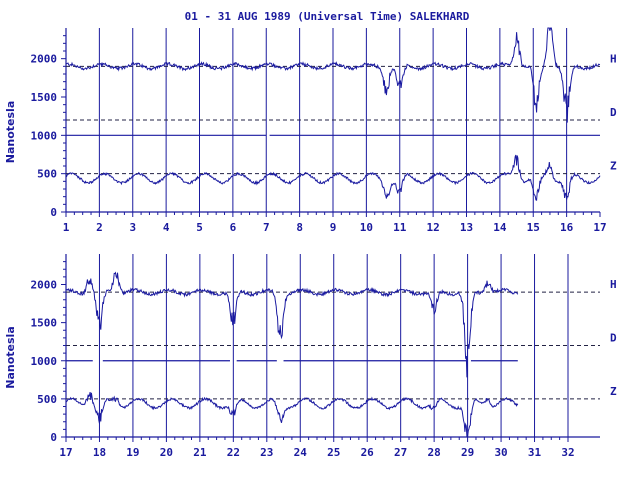 This screenshot has width=640, height=480. What do you see at coordinates (199, 227) in the screenshot?
I see `x-tick-label: 5` at bounding box center [199, 227].